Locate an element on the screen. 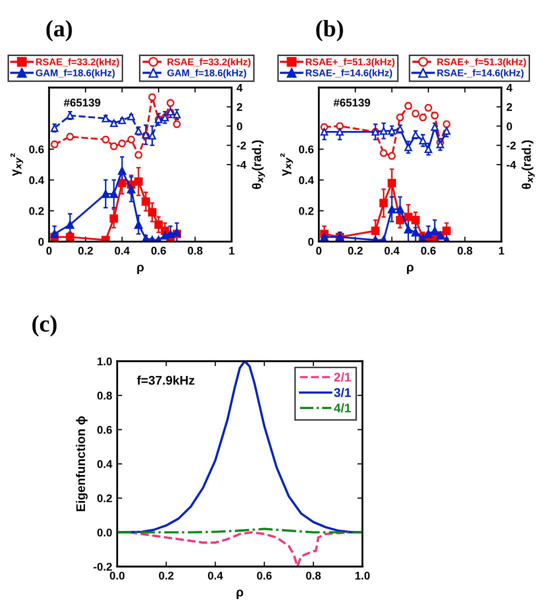 Image resolution: width=545 pixels, height=604 pixels. legend-label: 3/1 is located at coordinates (342, 393).